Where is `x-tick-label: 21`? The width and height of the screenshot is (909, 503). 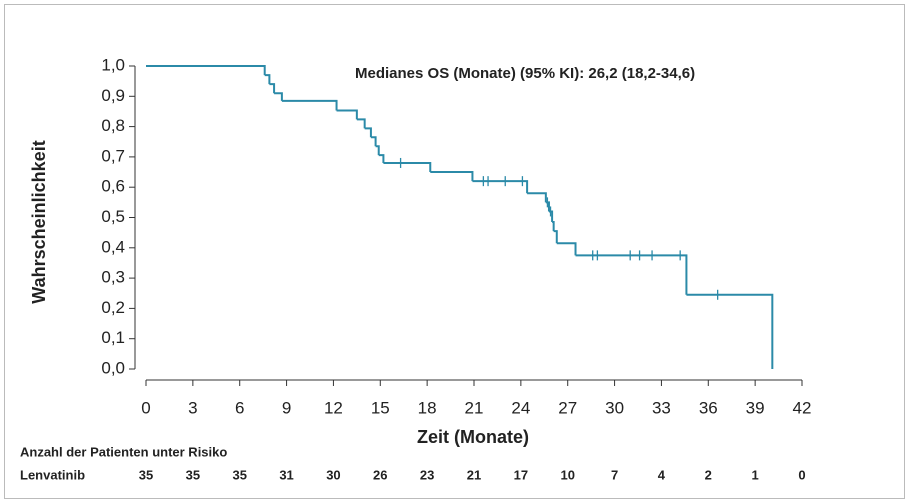
x-tick-label: 21 is located at coordinates (474, 407).